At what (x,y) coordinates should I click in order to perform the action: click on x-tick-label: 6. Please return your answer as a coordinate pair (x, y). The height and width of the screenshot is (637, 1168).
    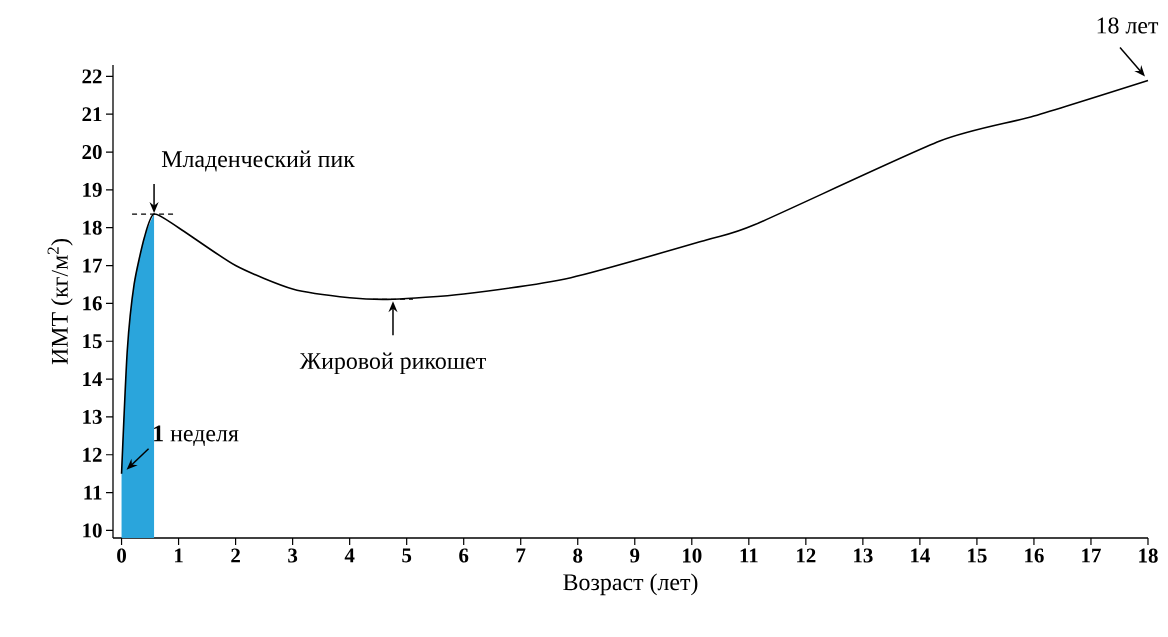
    Looking at the image, I should click on (464, 555).